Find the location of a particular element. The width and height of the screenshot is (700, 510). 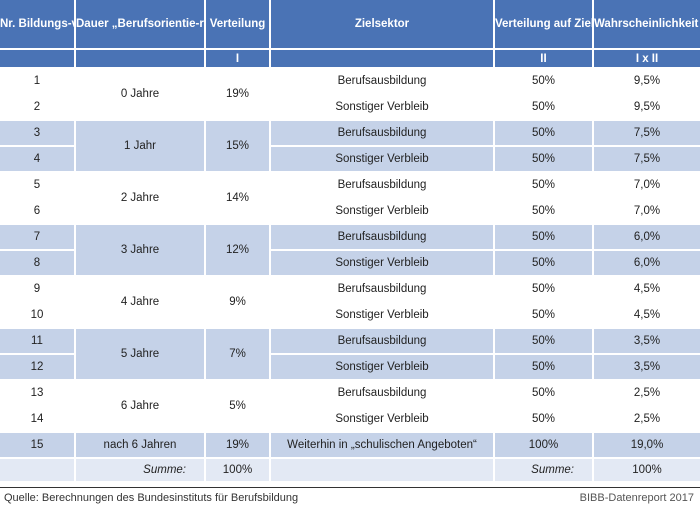

cell-verteilung: 12% is located at coordinates (238, 251).